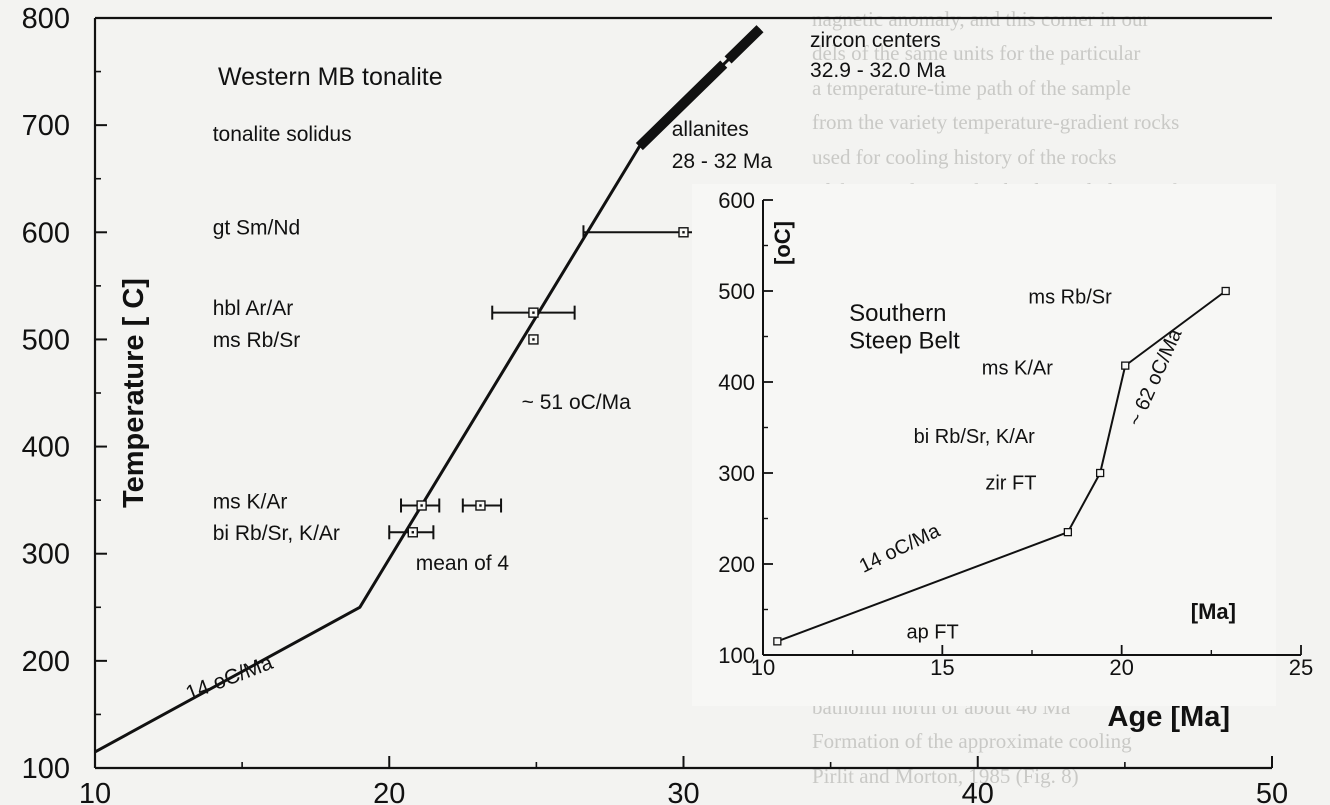  Describe the element at coordinates (978, 791) in the screenshot. I see `x-tick-label: 40` at that location.